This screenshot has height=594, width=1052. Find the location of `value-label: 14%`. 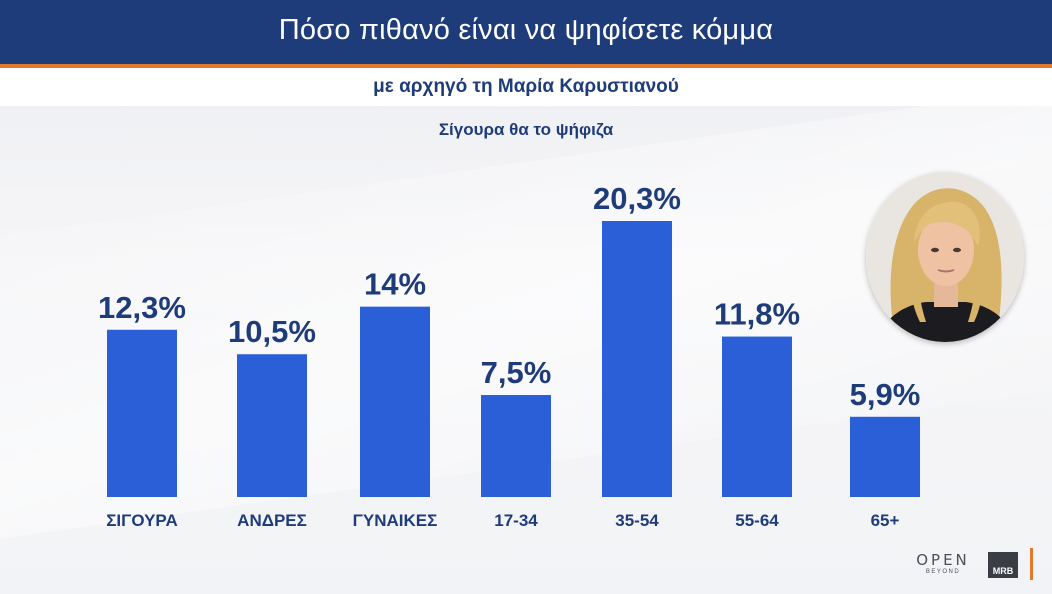

value-label: 14% is located at coordinates (395, 284).